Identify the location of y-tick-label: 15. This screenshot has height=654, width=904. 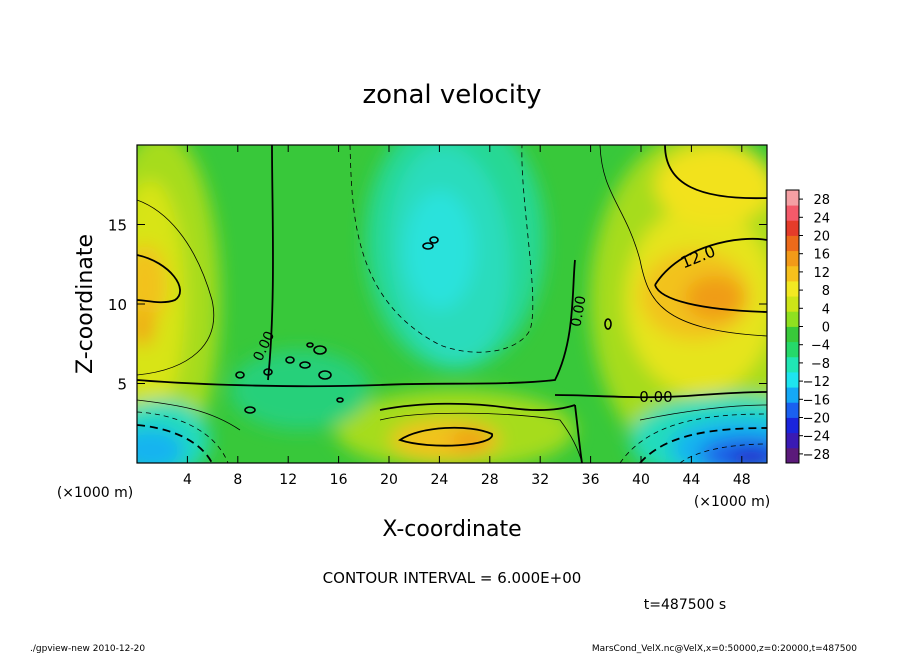
(117, 226).